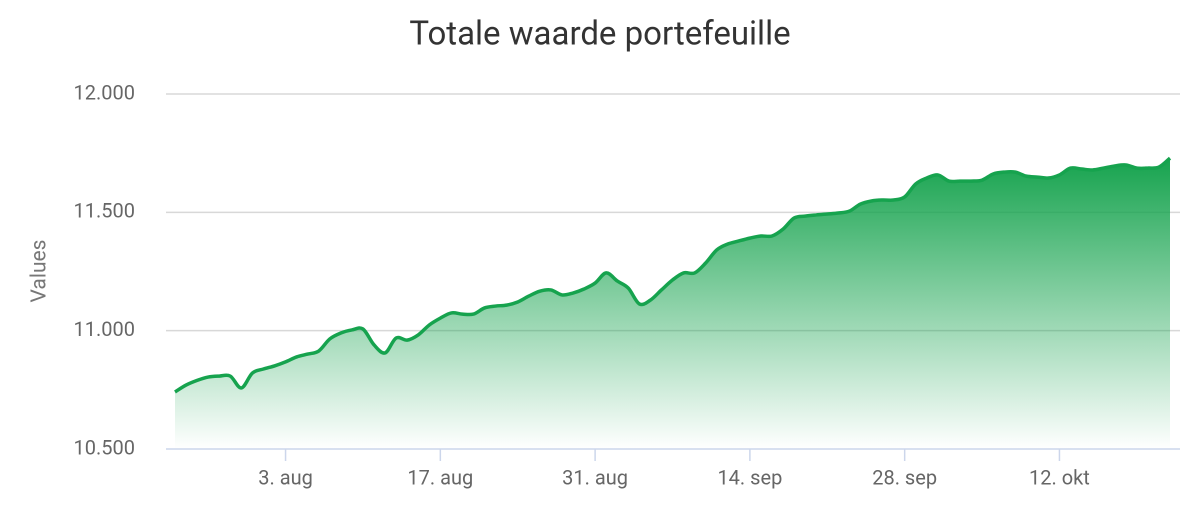  I want to click on y-tick-label: 12.000, so click(104, 92).